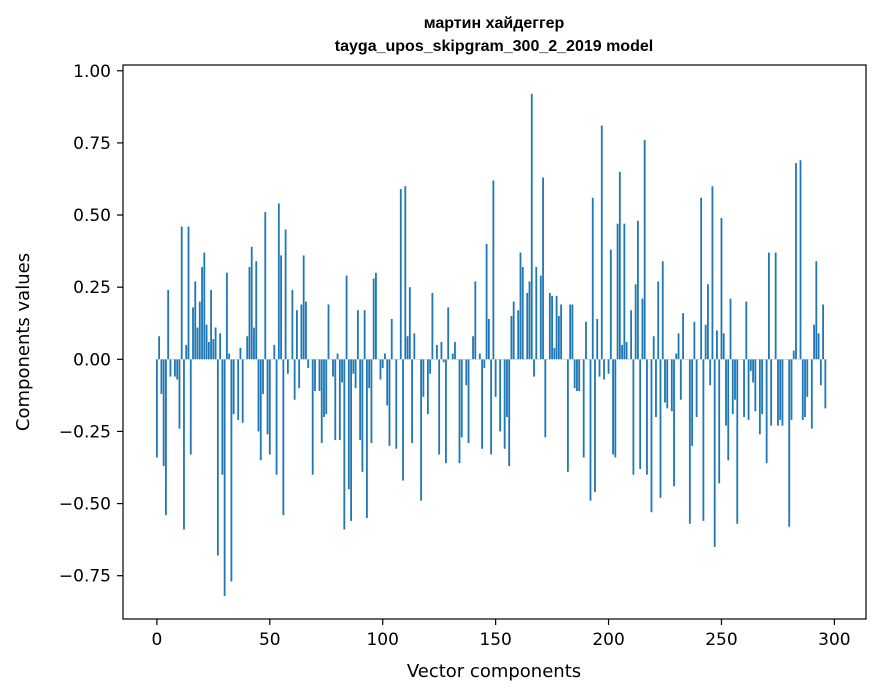 This screenshot has height=696, width=880. I want to click on x-axis-label: Vector components, so click(494, 671).